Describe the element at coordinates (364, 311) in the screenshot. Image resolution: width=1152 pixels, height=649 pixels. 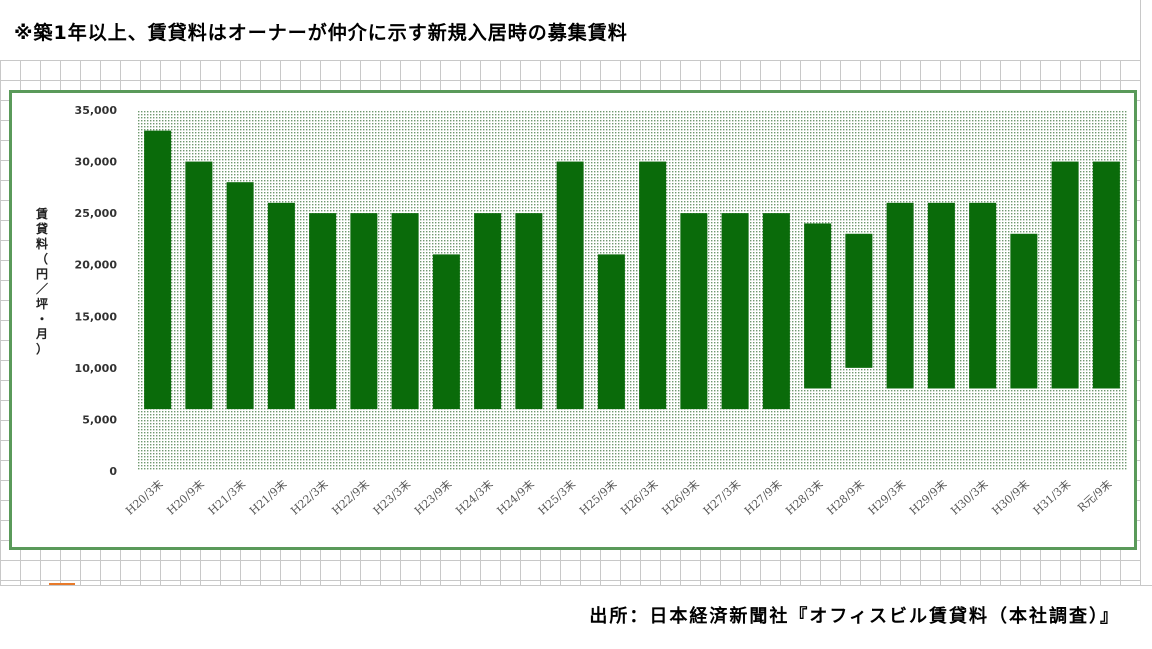
I see `bar-H22/9末` at that location.